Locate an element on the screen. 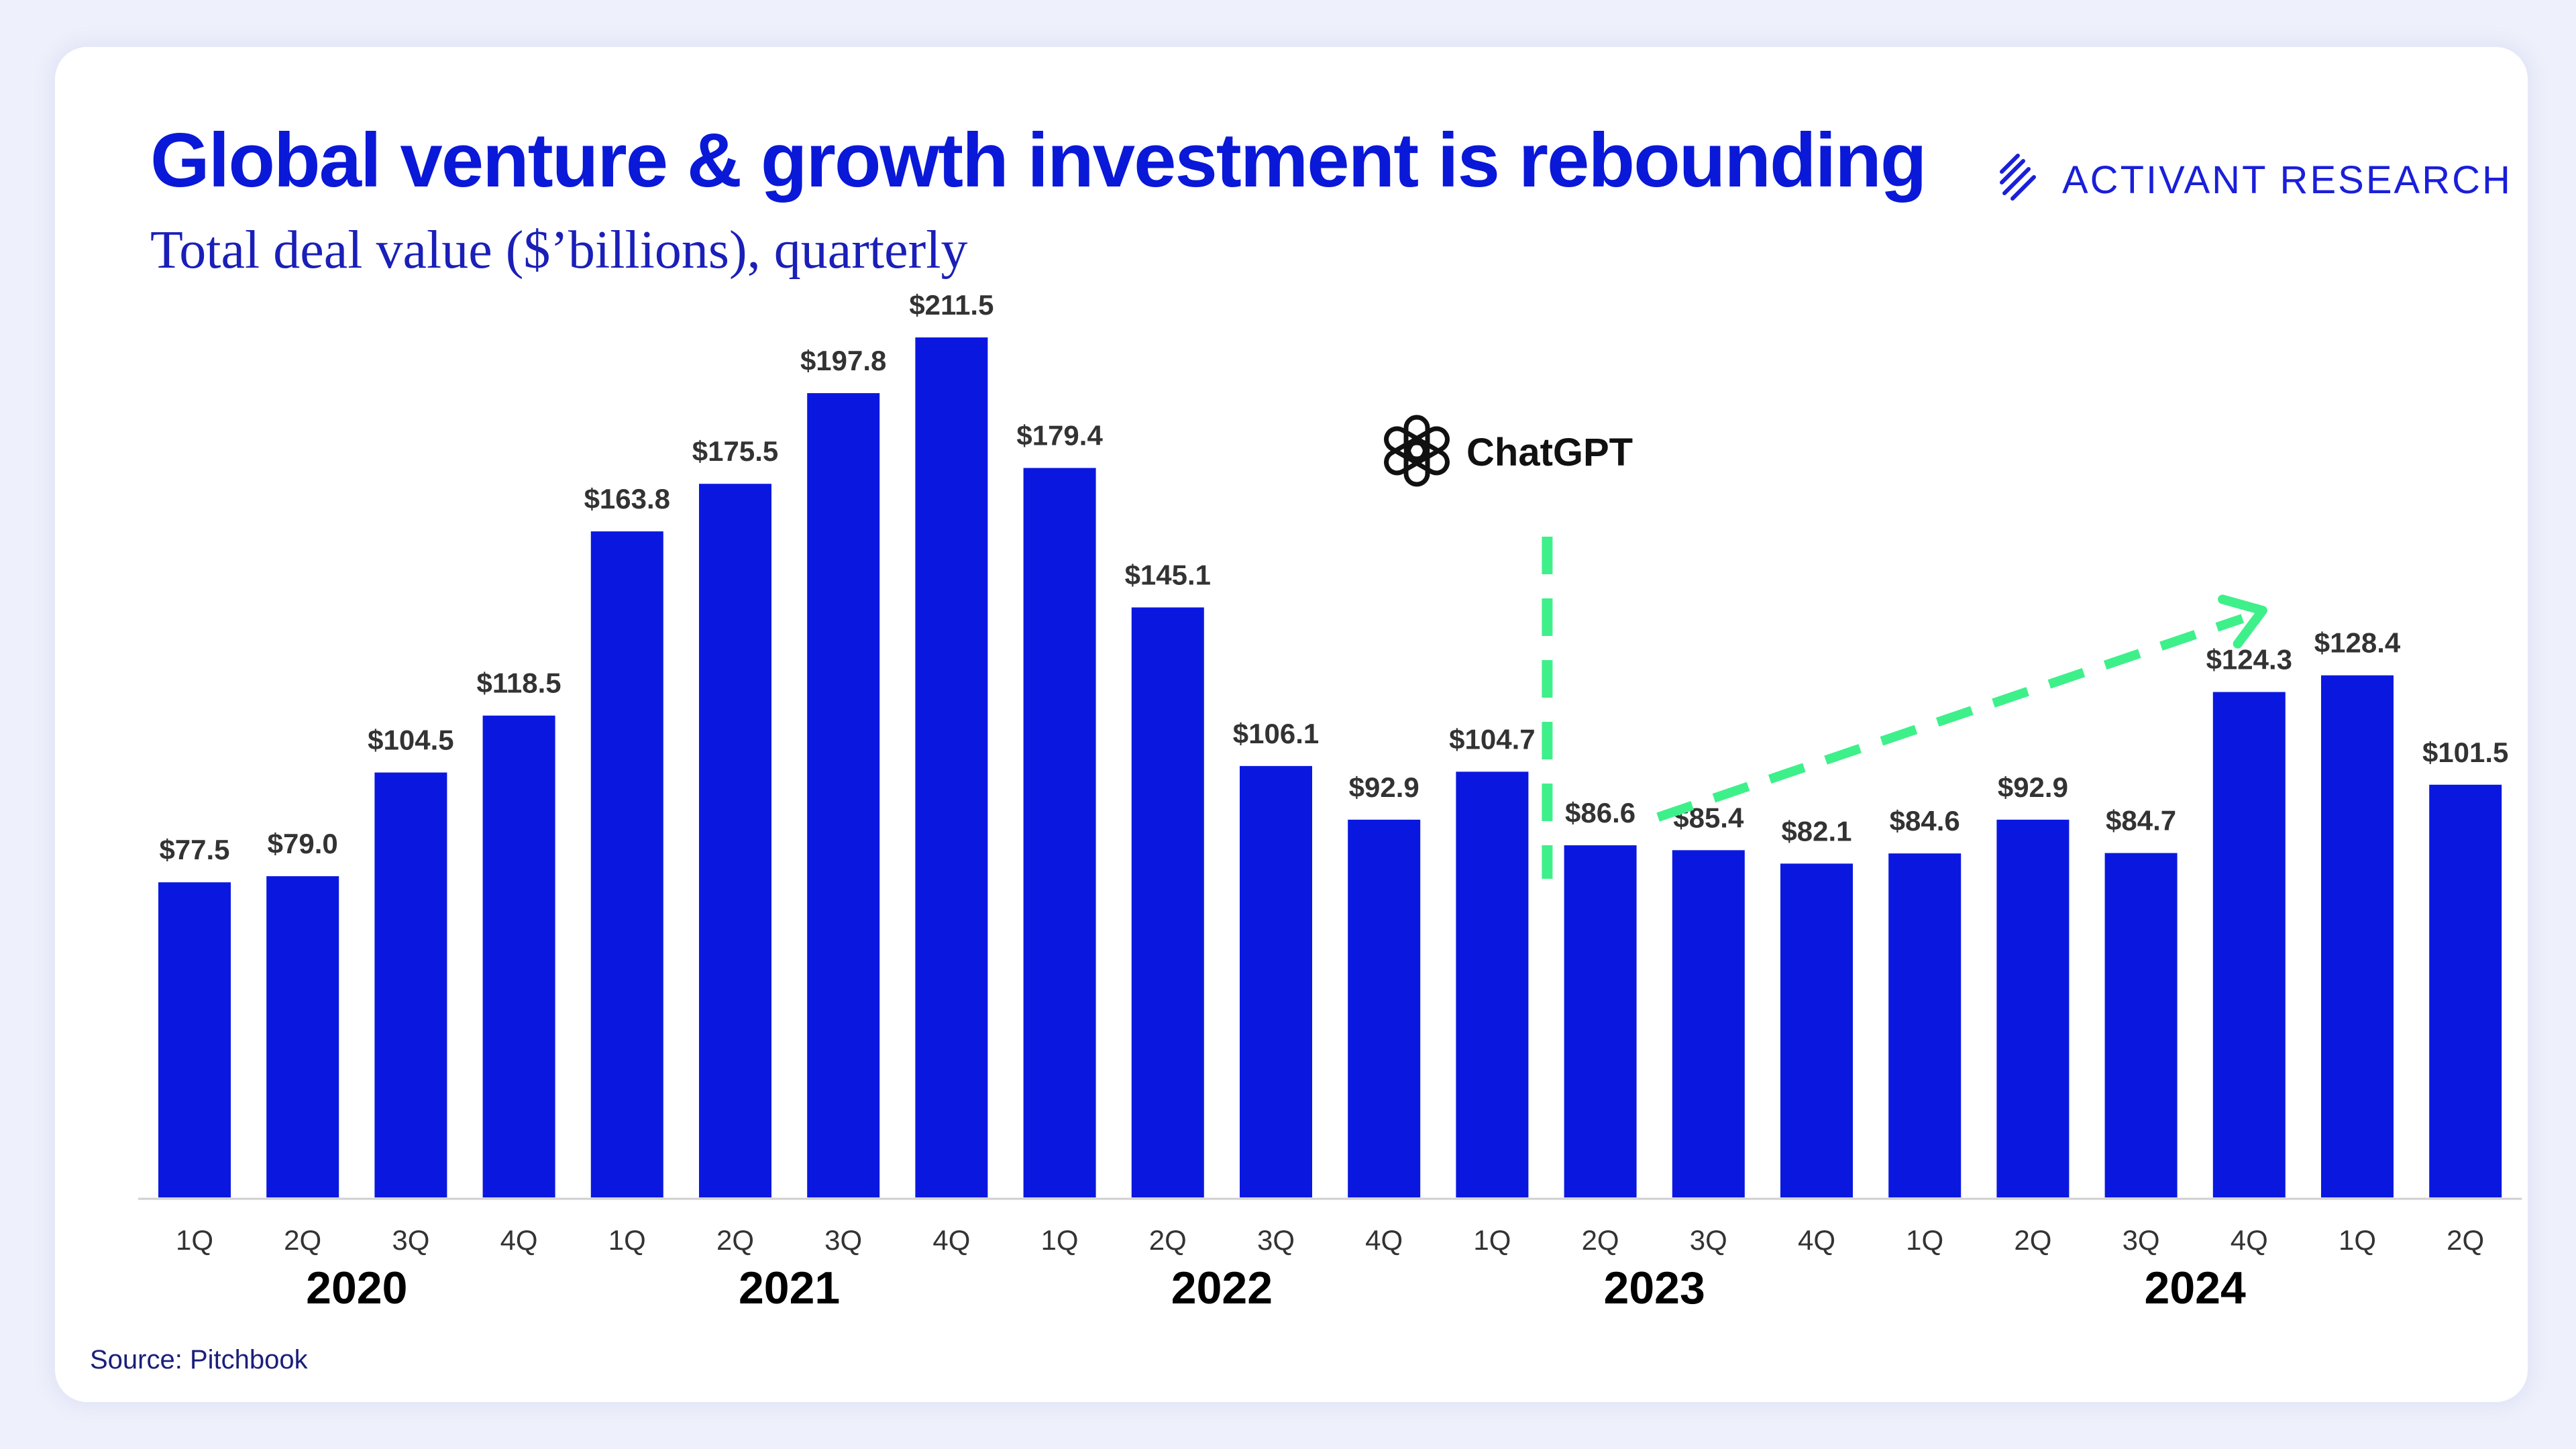 The image size is (2576, 1449). tick-label-3: 4Q is located at coordinates (519, 1240).